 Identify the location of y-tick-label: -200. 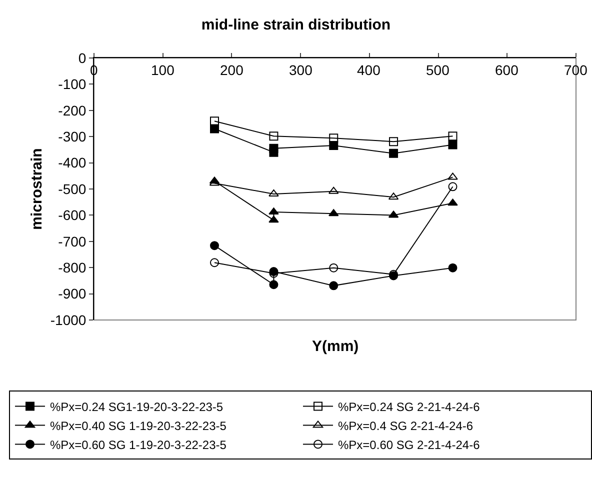
(72, 110).